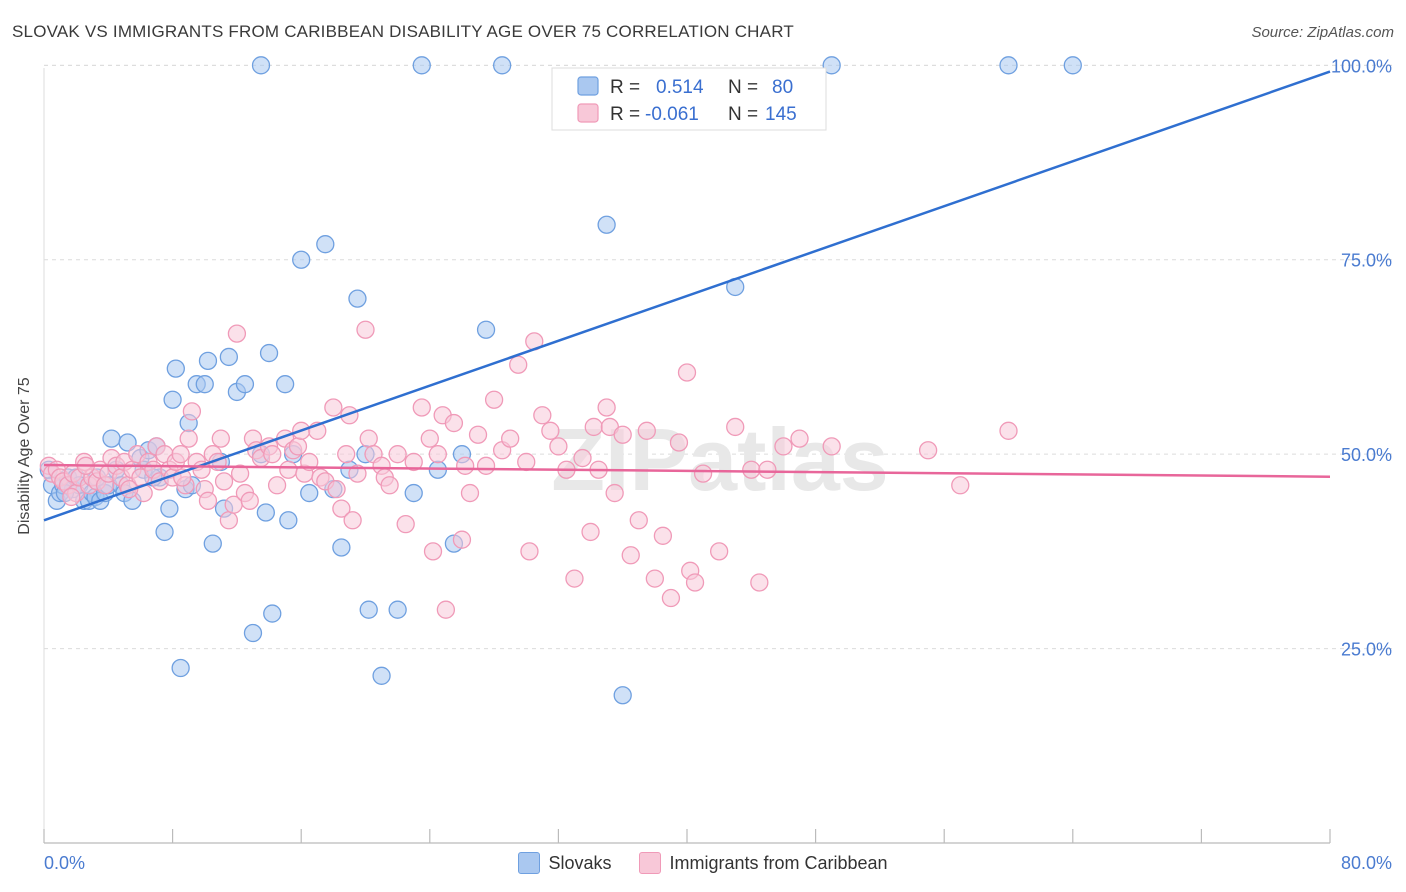 The image size is (1406, 892). What do you see at coordinates (625, 114) in the screenshot?
I see `legend-r-label-2: R =` at bounding box center [625, 114].